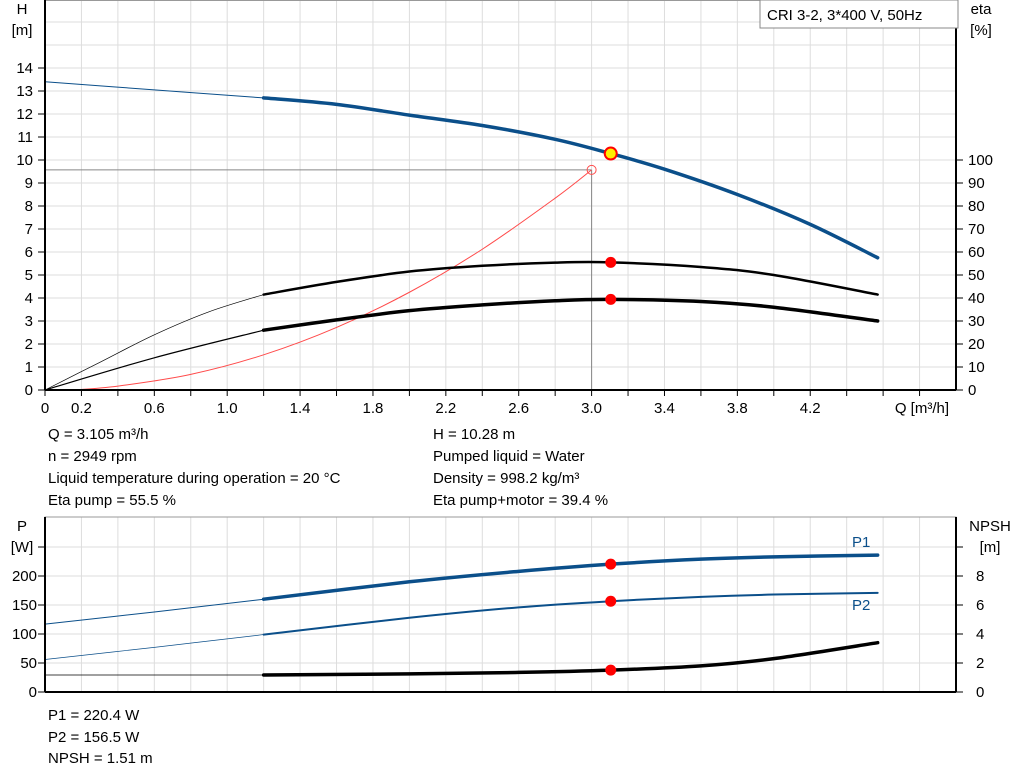  What do you see at coordinates (990, 526) in the screenshot?
I see `y-right-label-bottom: NPSH` at bounding box center [990, 526].